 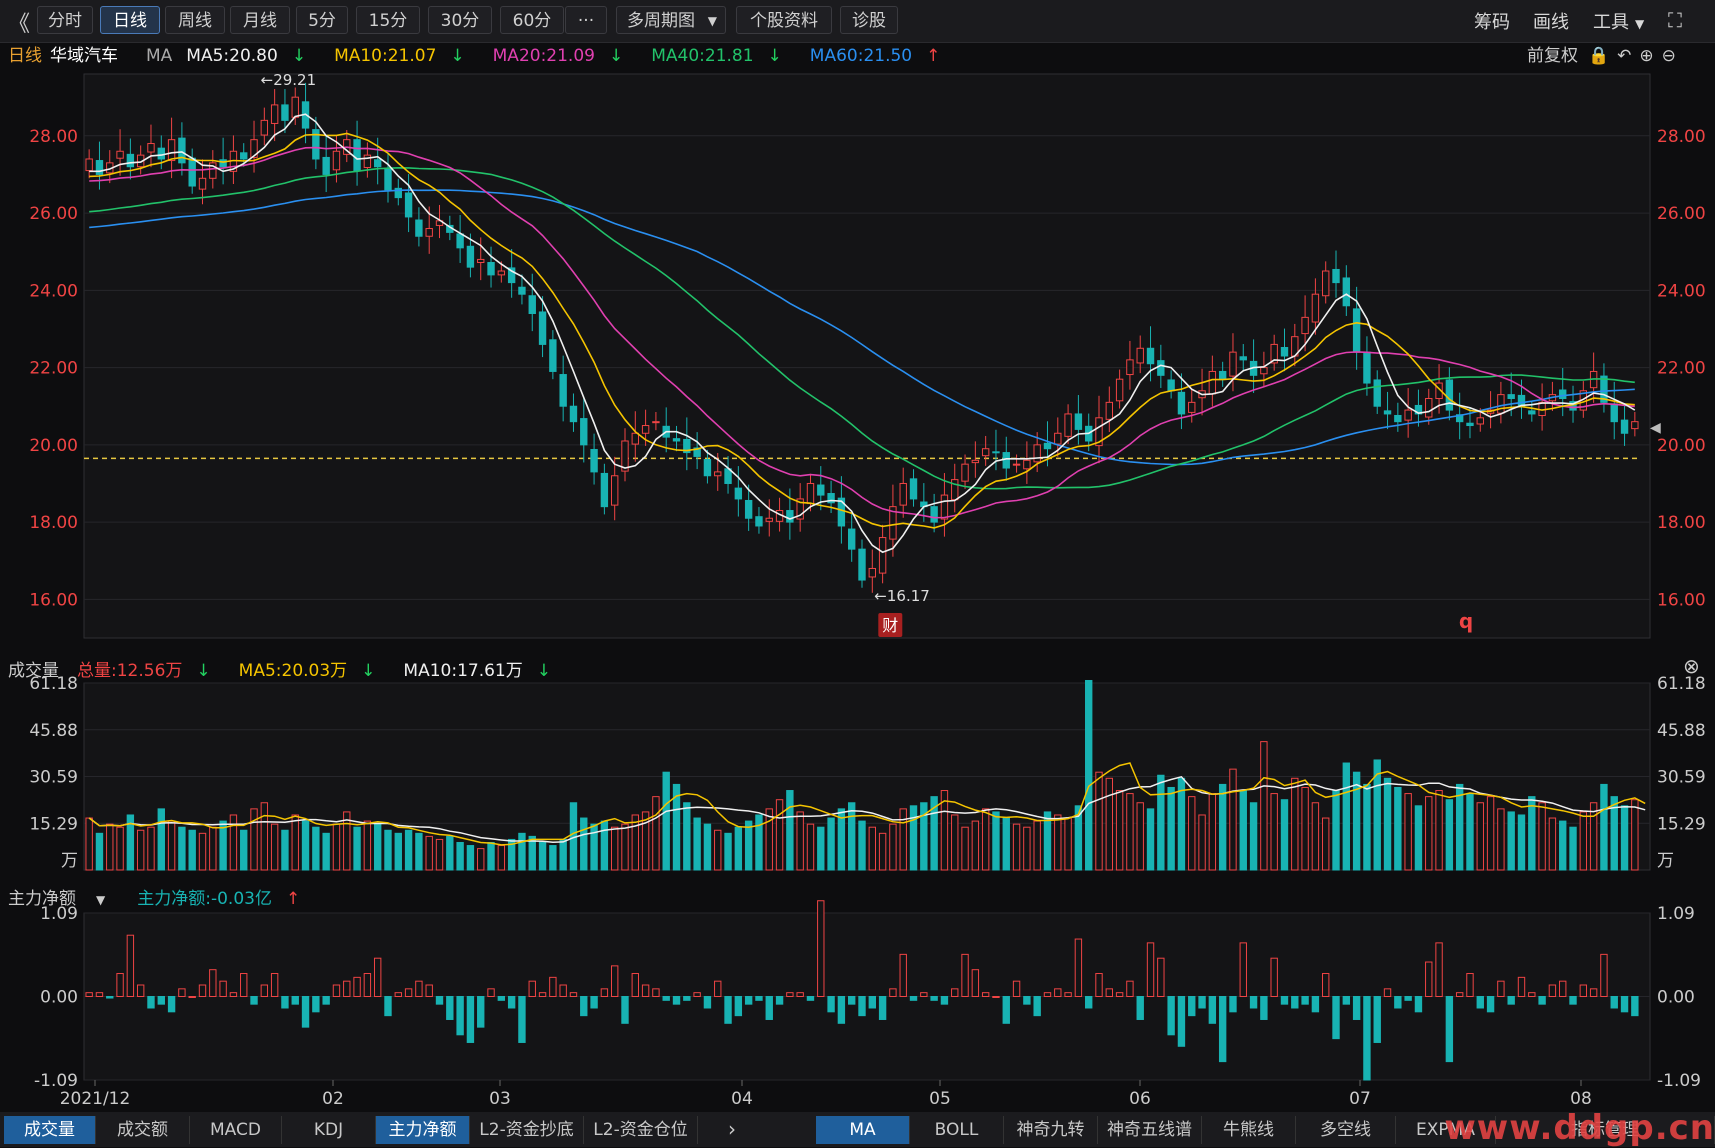 I want to click on flow-legend: 主力净额 ▼ 主力净额:-0.03亿 ↑, so click(x=168, y=896).